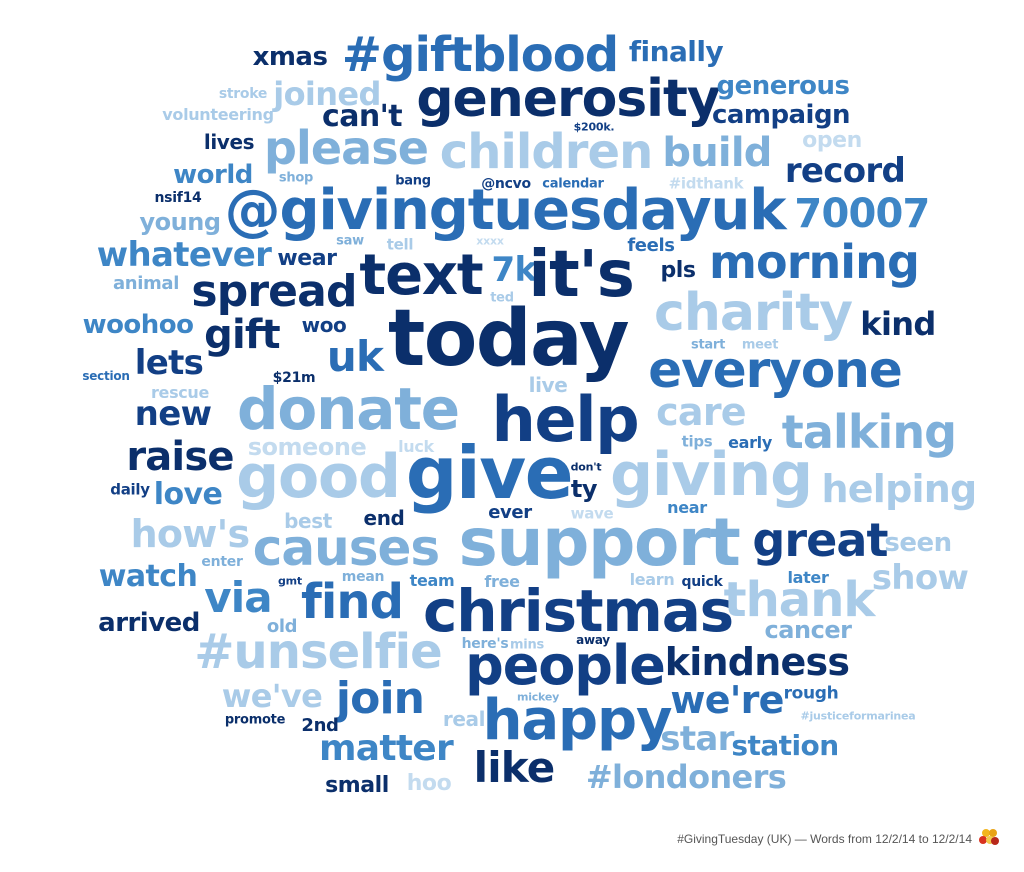  Describe the element at coordinates (355, 356) in the screenshot. I see `word-uk: uk` at that location.